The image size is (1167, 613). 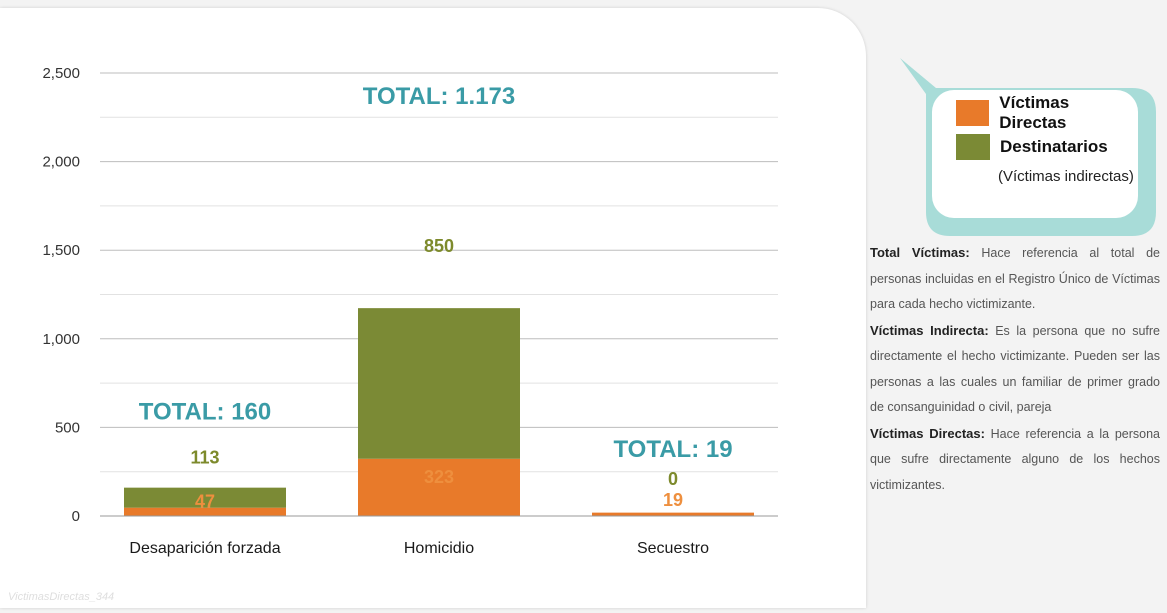 What do you see at coordinates (205, 502) in the screenshot?
I see `data-label-directas: 47` at bounding box center [205, 502].